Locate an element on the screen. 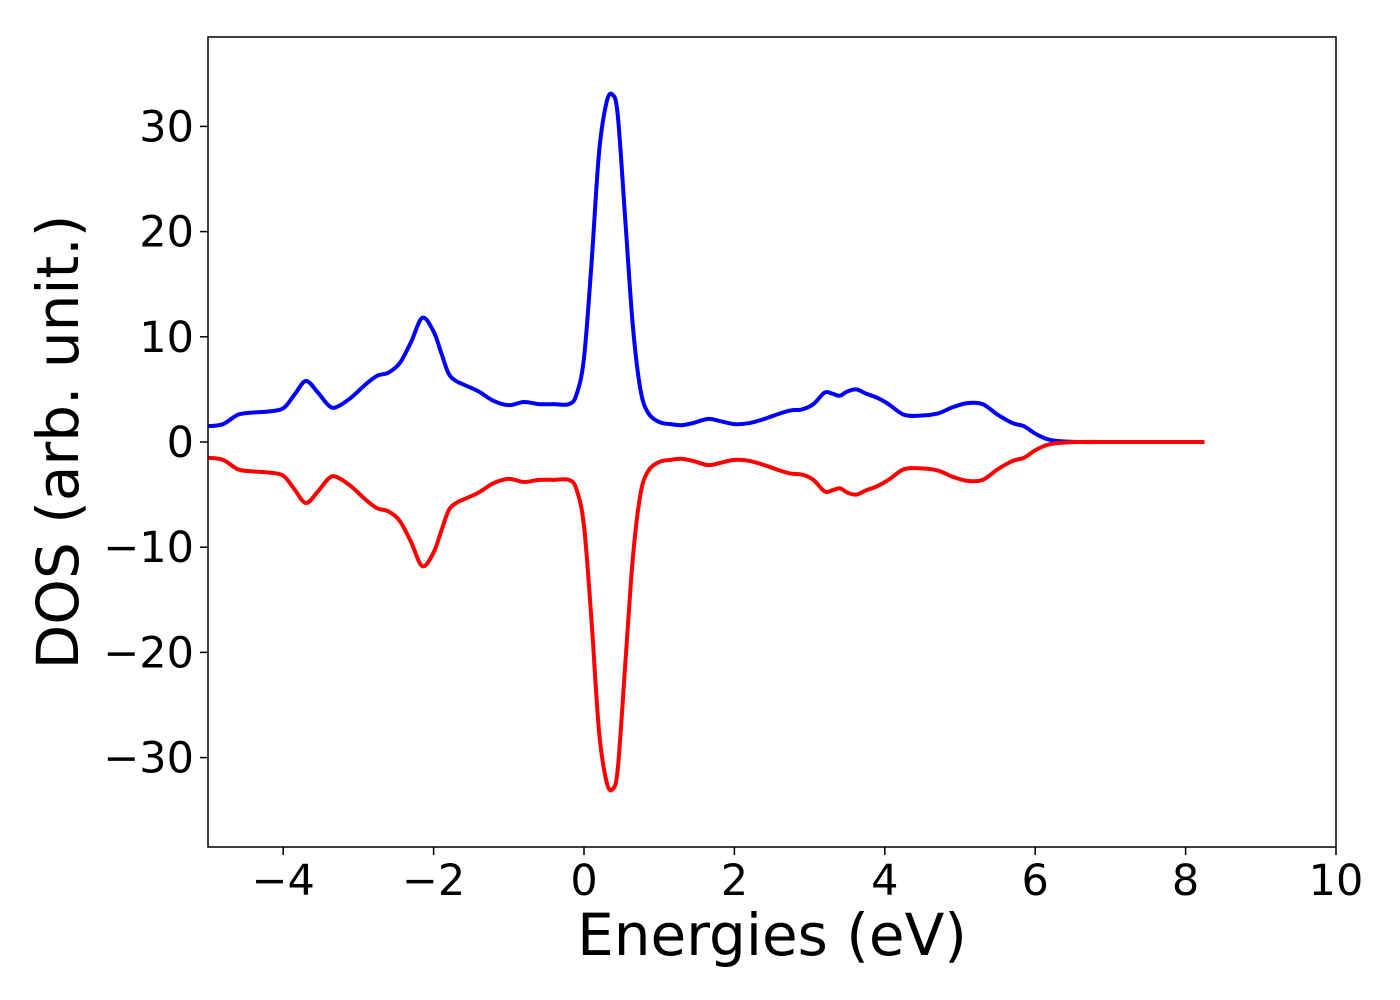 Image resolution: width=1400 pixels, height=1000 pixels. y-tick-label: 30 is located at coordinates (166, 127).